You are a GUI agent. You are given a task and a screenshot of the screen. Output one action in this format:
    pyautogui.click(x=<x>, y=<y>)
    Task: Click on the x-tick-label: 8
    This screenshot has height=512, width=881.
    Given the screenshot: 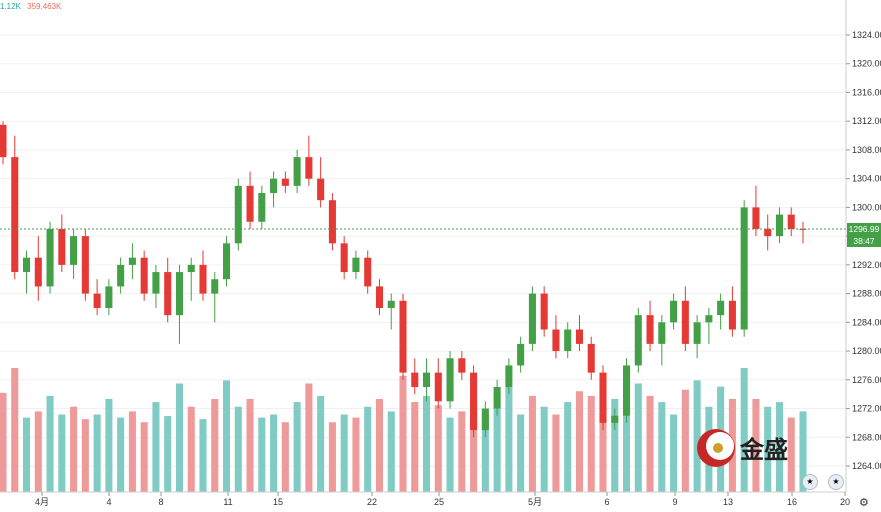 What is the action you would take?
    pyautogui.click(x=160, y=502)
    